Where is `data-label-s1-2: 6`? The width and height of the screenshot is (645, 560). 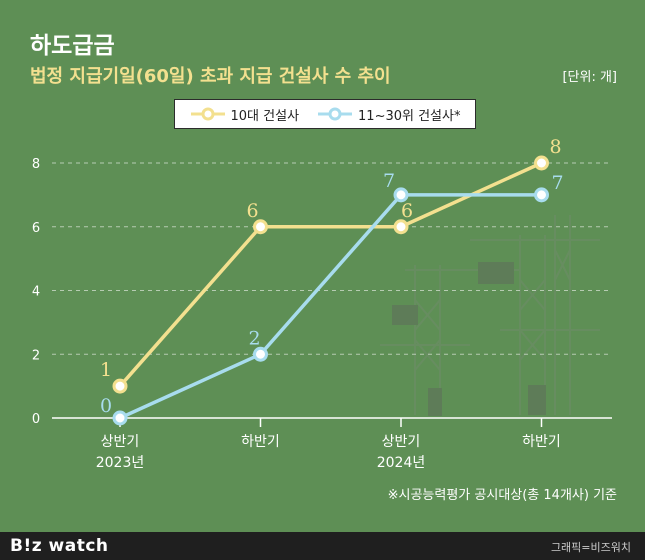 data-label-s1-2: 6 is located at coordinates (407, 211).